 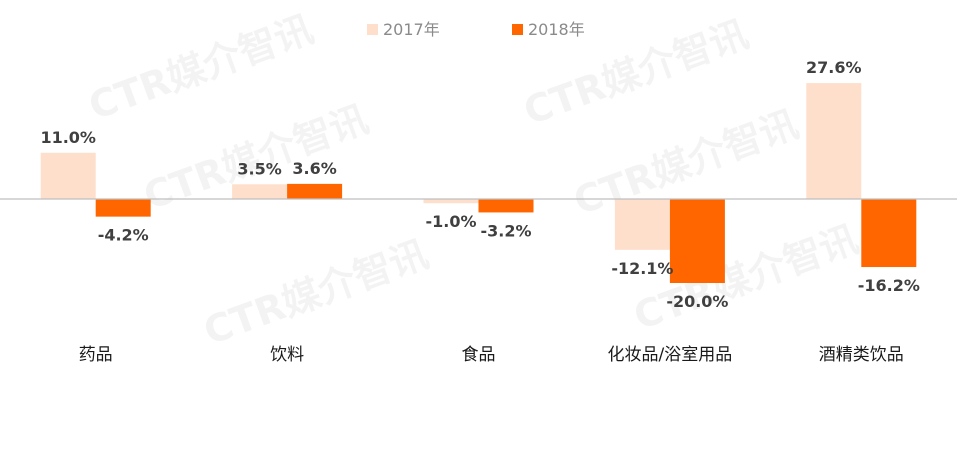 I want to click on value-label: -3.2%, so click(x=505, y=230).